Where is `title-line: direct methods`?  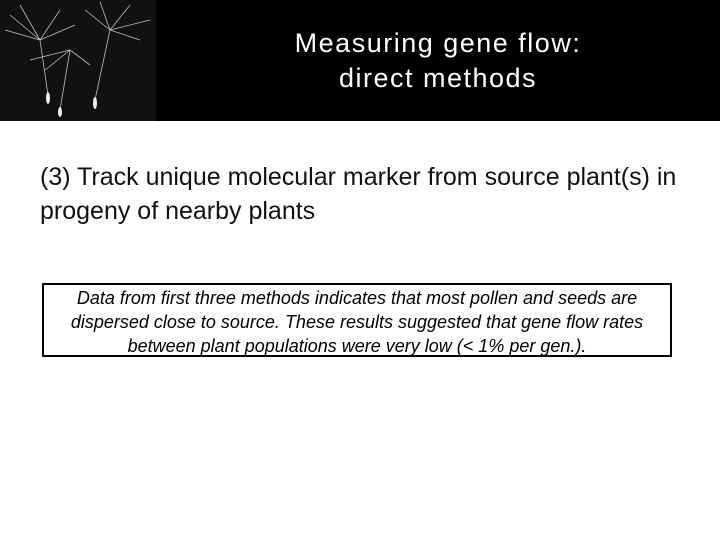 title-line: direct methods is located at coordinates (438, 78).